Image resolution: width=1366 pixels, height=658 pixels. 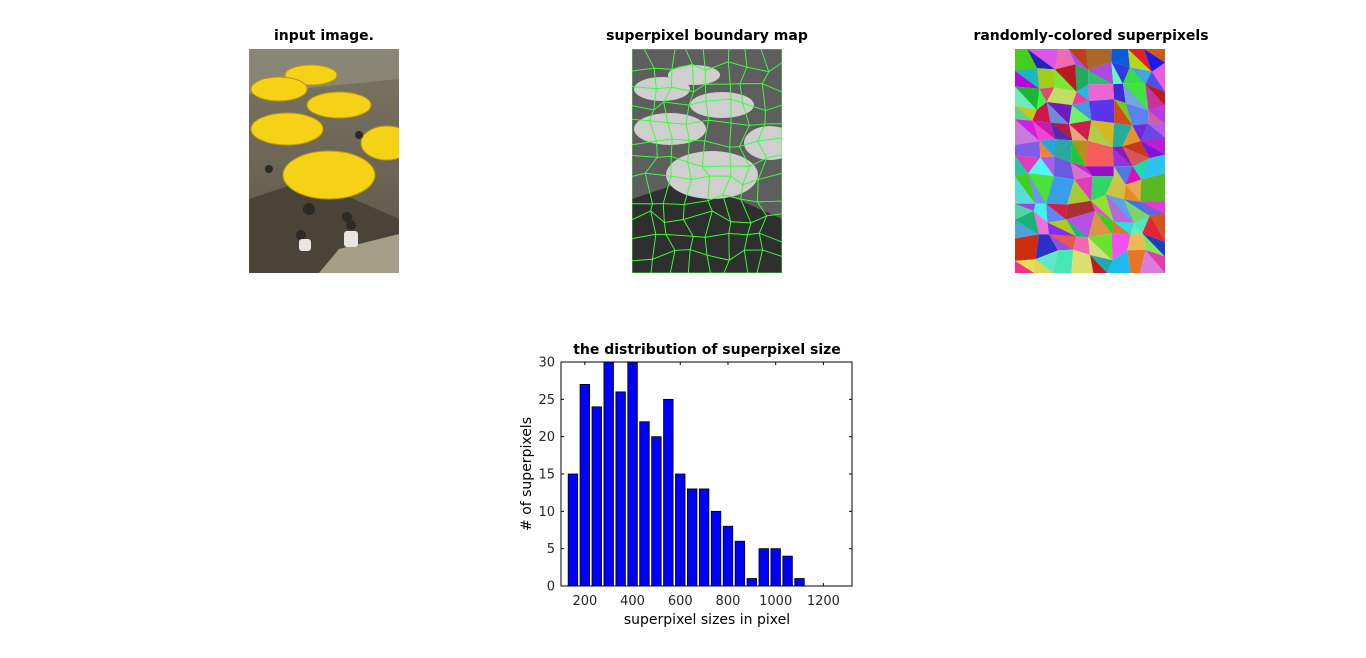 I want to click on photo-umbrellas-icon, so click(x=324, y=161).